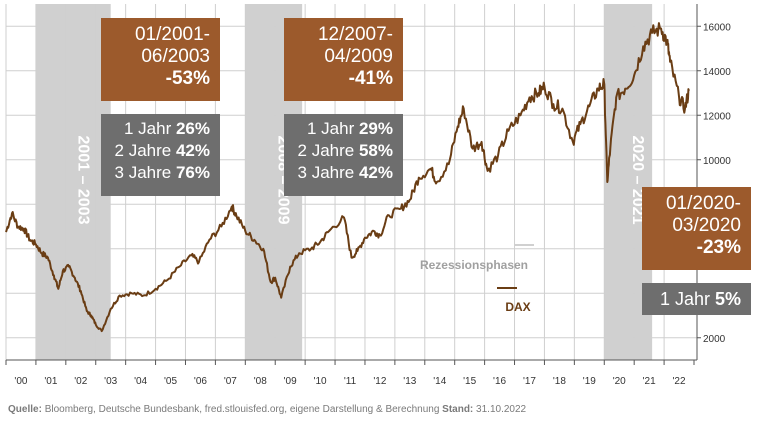 This screenshot has height=425, width=759. What do you see at coordinates (320, 381) in the screenshot?
I see `x-tick-label: '10` at bounding box center [320, 381].